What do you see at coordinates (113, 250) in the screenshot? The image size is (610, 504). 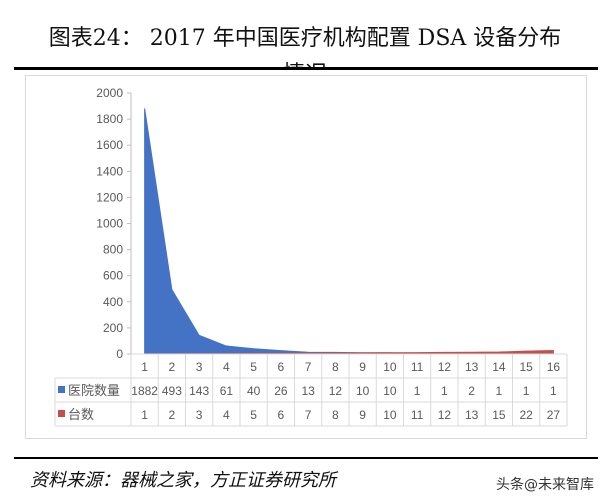 I see `y-tick-label: 800` at bounding box center [113, 250].